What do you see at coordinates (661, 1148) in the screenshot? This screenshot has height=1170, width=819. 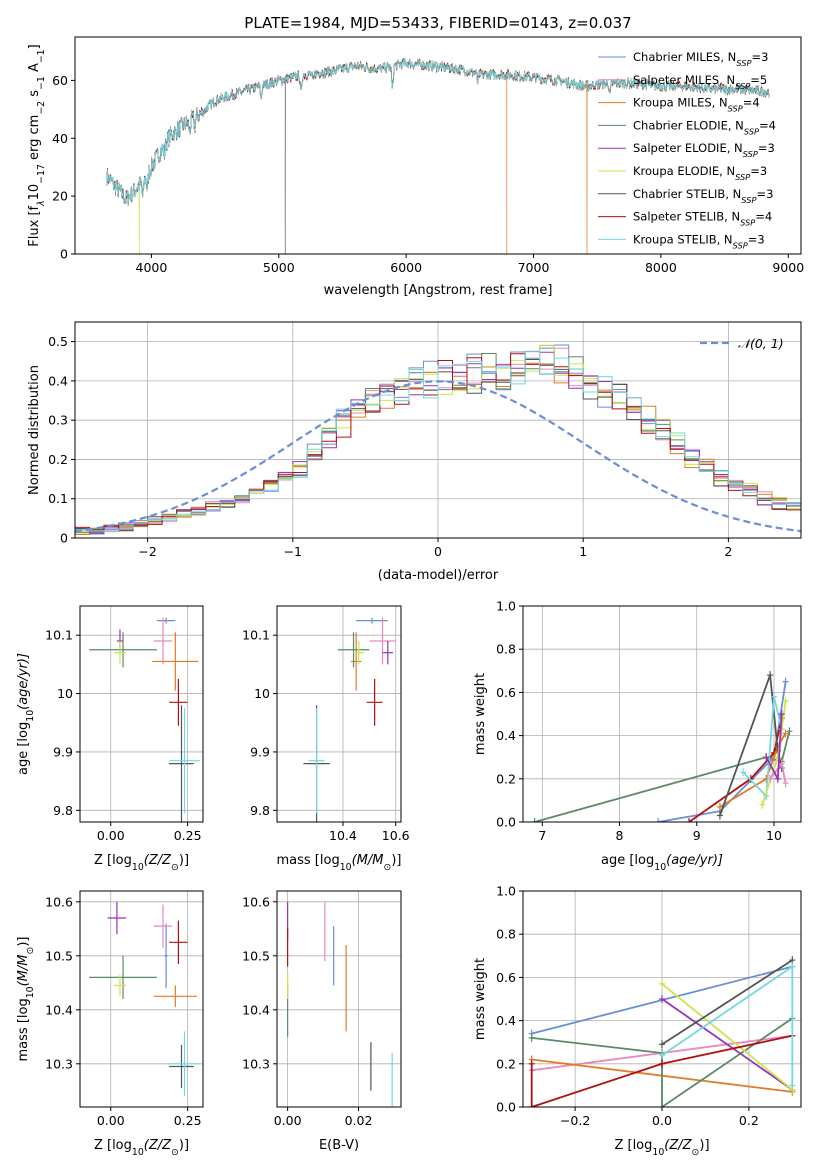 I see `weight-vs-z-chart-xlabel: Z [log10(Z/Z⊙)]` at bounding box center [661, 1148].